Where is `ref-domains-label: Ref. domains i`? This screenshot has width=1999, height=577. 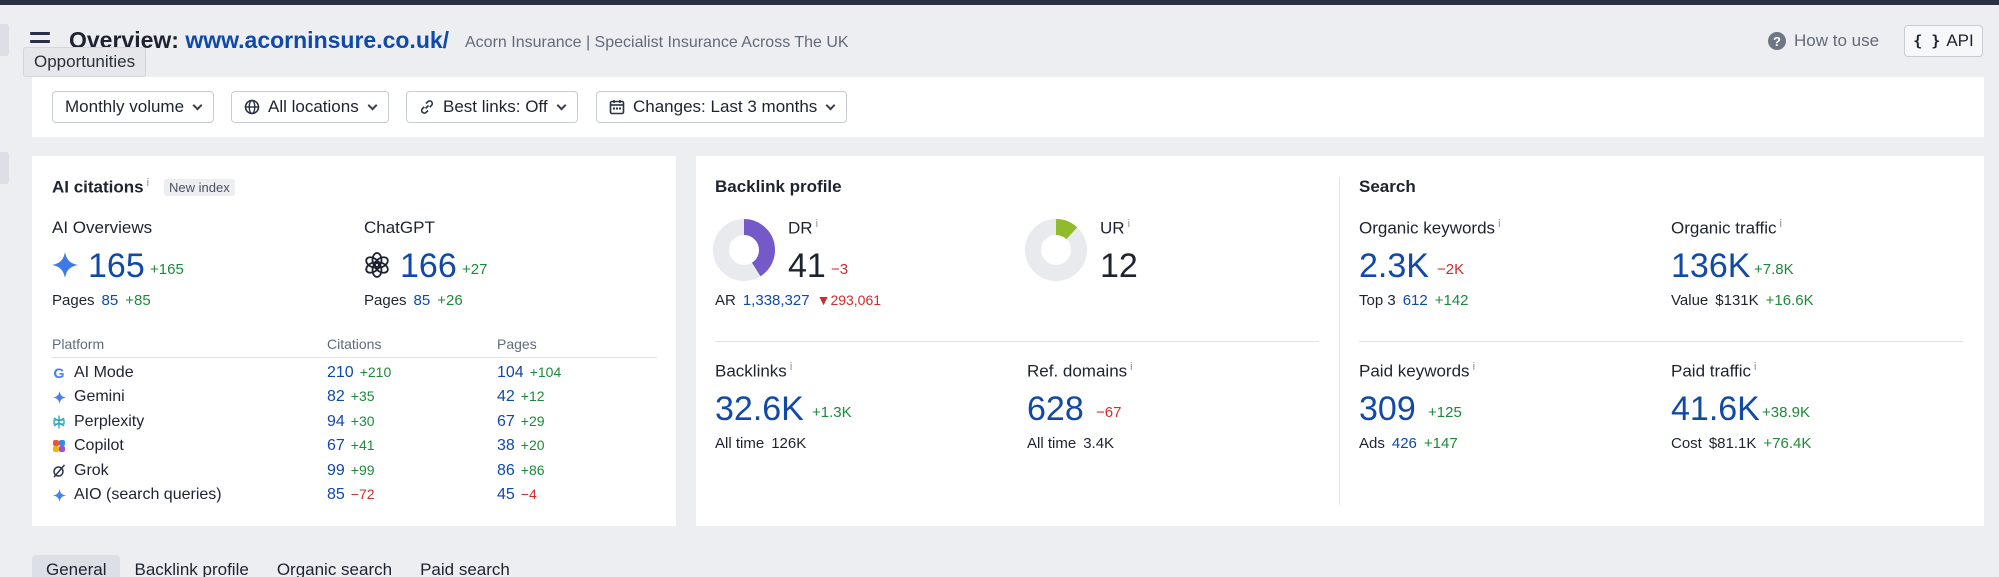 ref-domains-label: Ref. domains i is located at coordinates (1080, 371).